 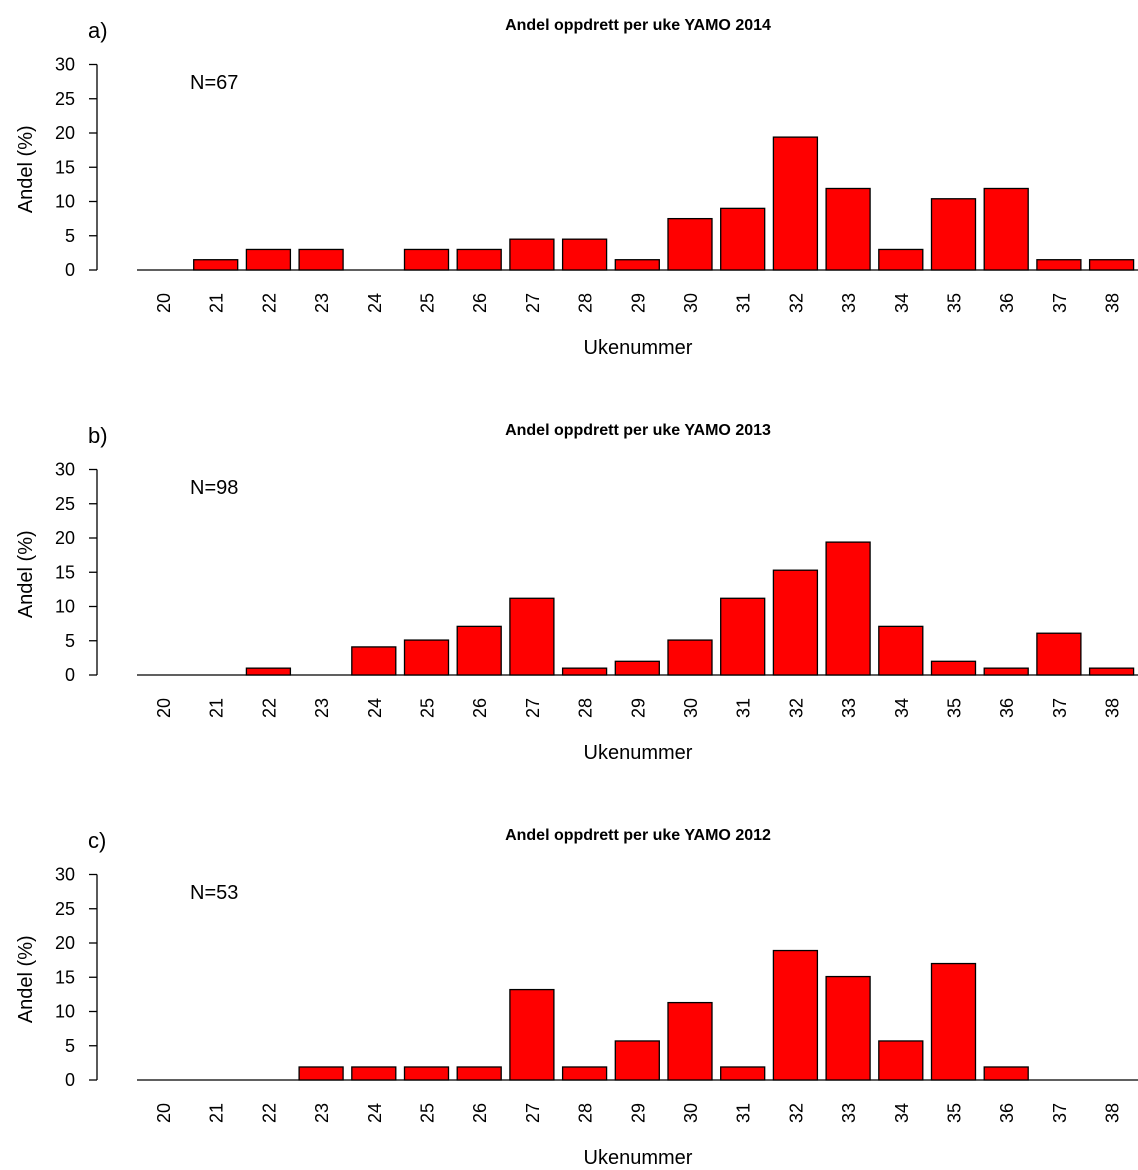 I want to click on x-tick-label: 31, so click(x=744, y=1113).